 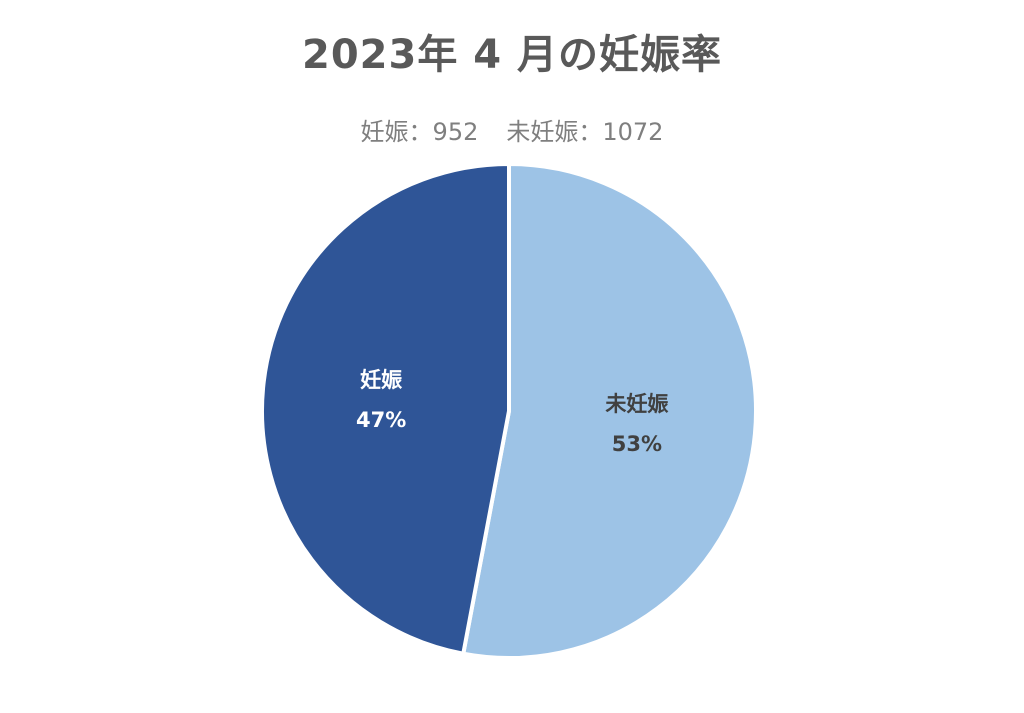 I want to click on slice-label-not-pregnant: 未妊娠, so click(x=637, y=404).